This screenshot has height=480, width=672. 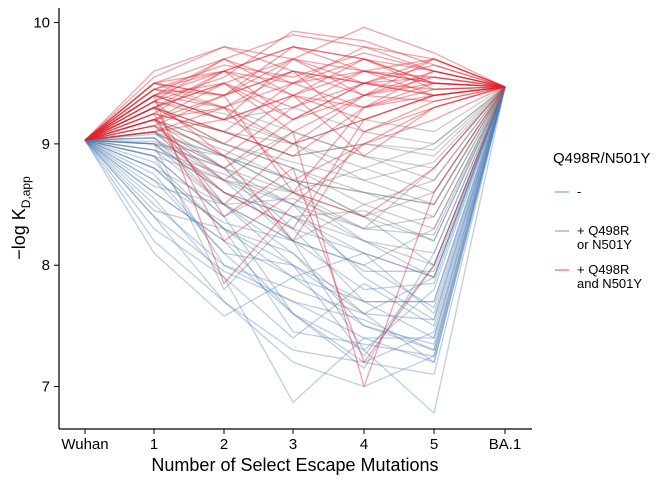 What do you see at coordinates (46, 144) in the screenshot?
I see `y-tick-label-2: 9` at bounding box center [46, 144].